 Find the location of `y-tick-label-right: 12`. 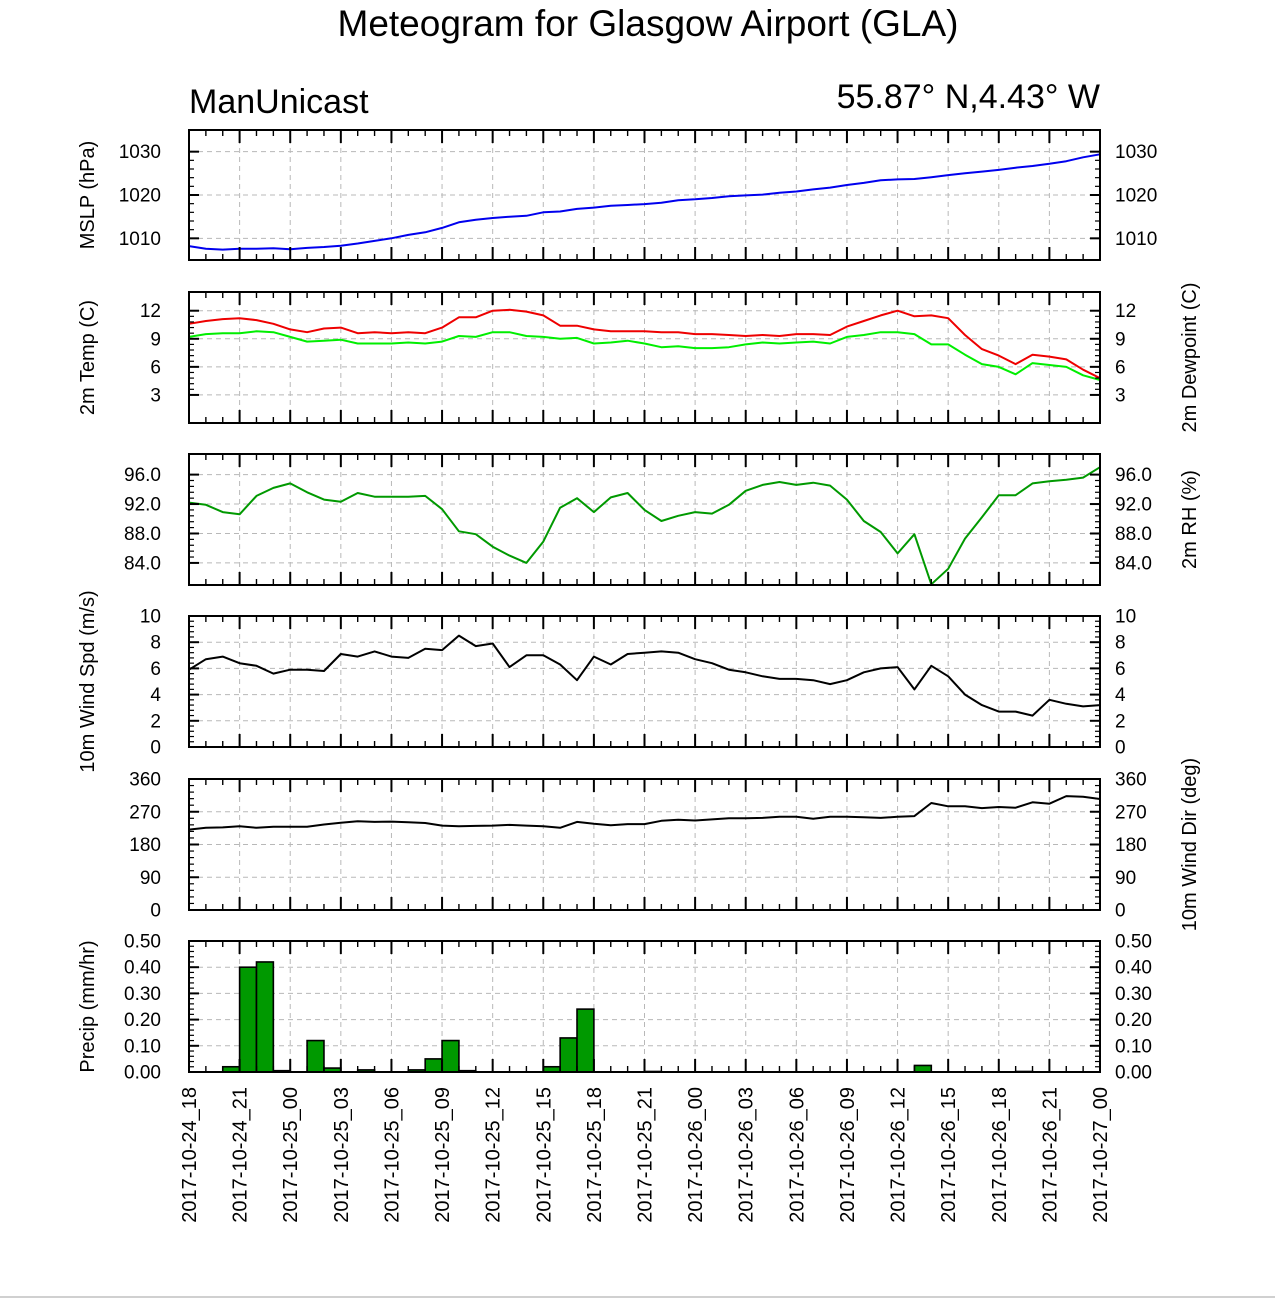

y-tick-label-right: 12 is located at coordinates (1125, 311).